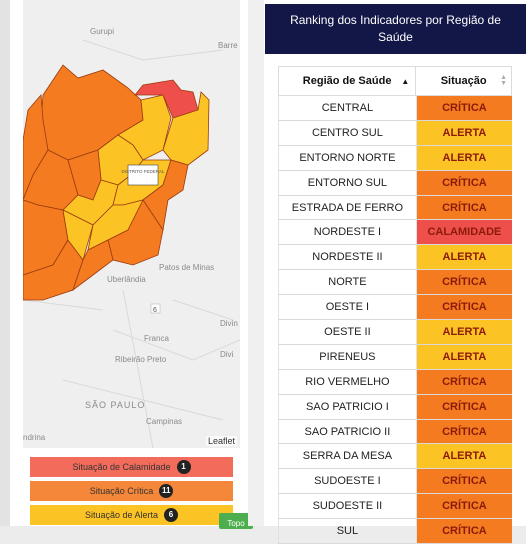 This screenshot has width=526, height=544. Describe the element at coordinates (183, 467) in the screenshot. I see `legend-count-badge: 1` at that location.